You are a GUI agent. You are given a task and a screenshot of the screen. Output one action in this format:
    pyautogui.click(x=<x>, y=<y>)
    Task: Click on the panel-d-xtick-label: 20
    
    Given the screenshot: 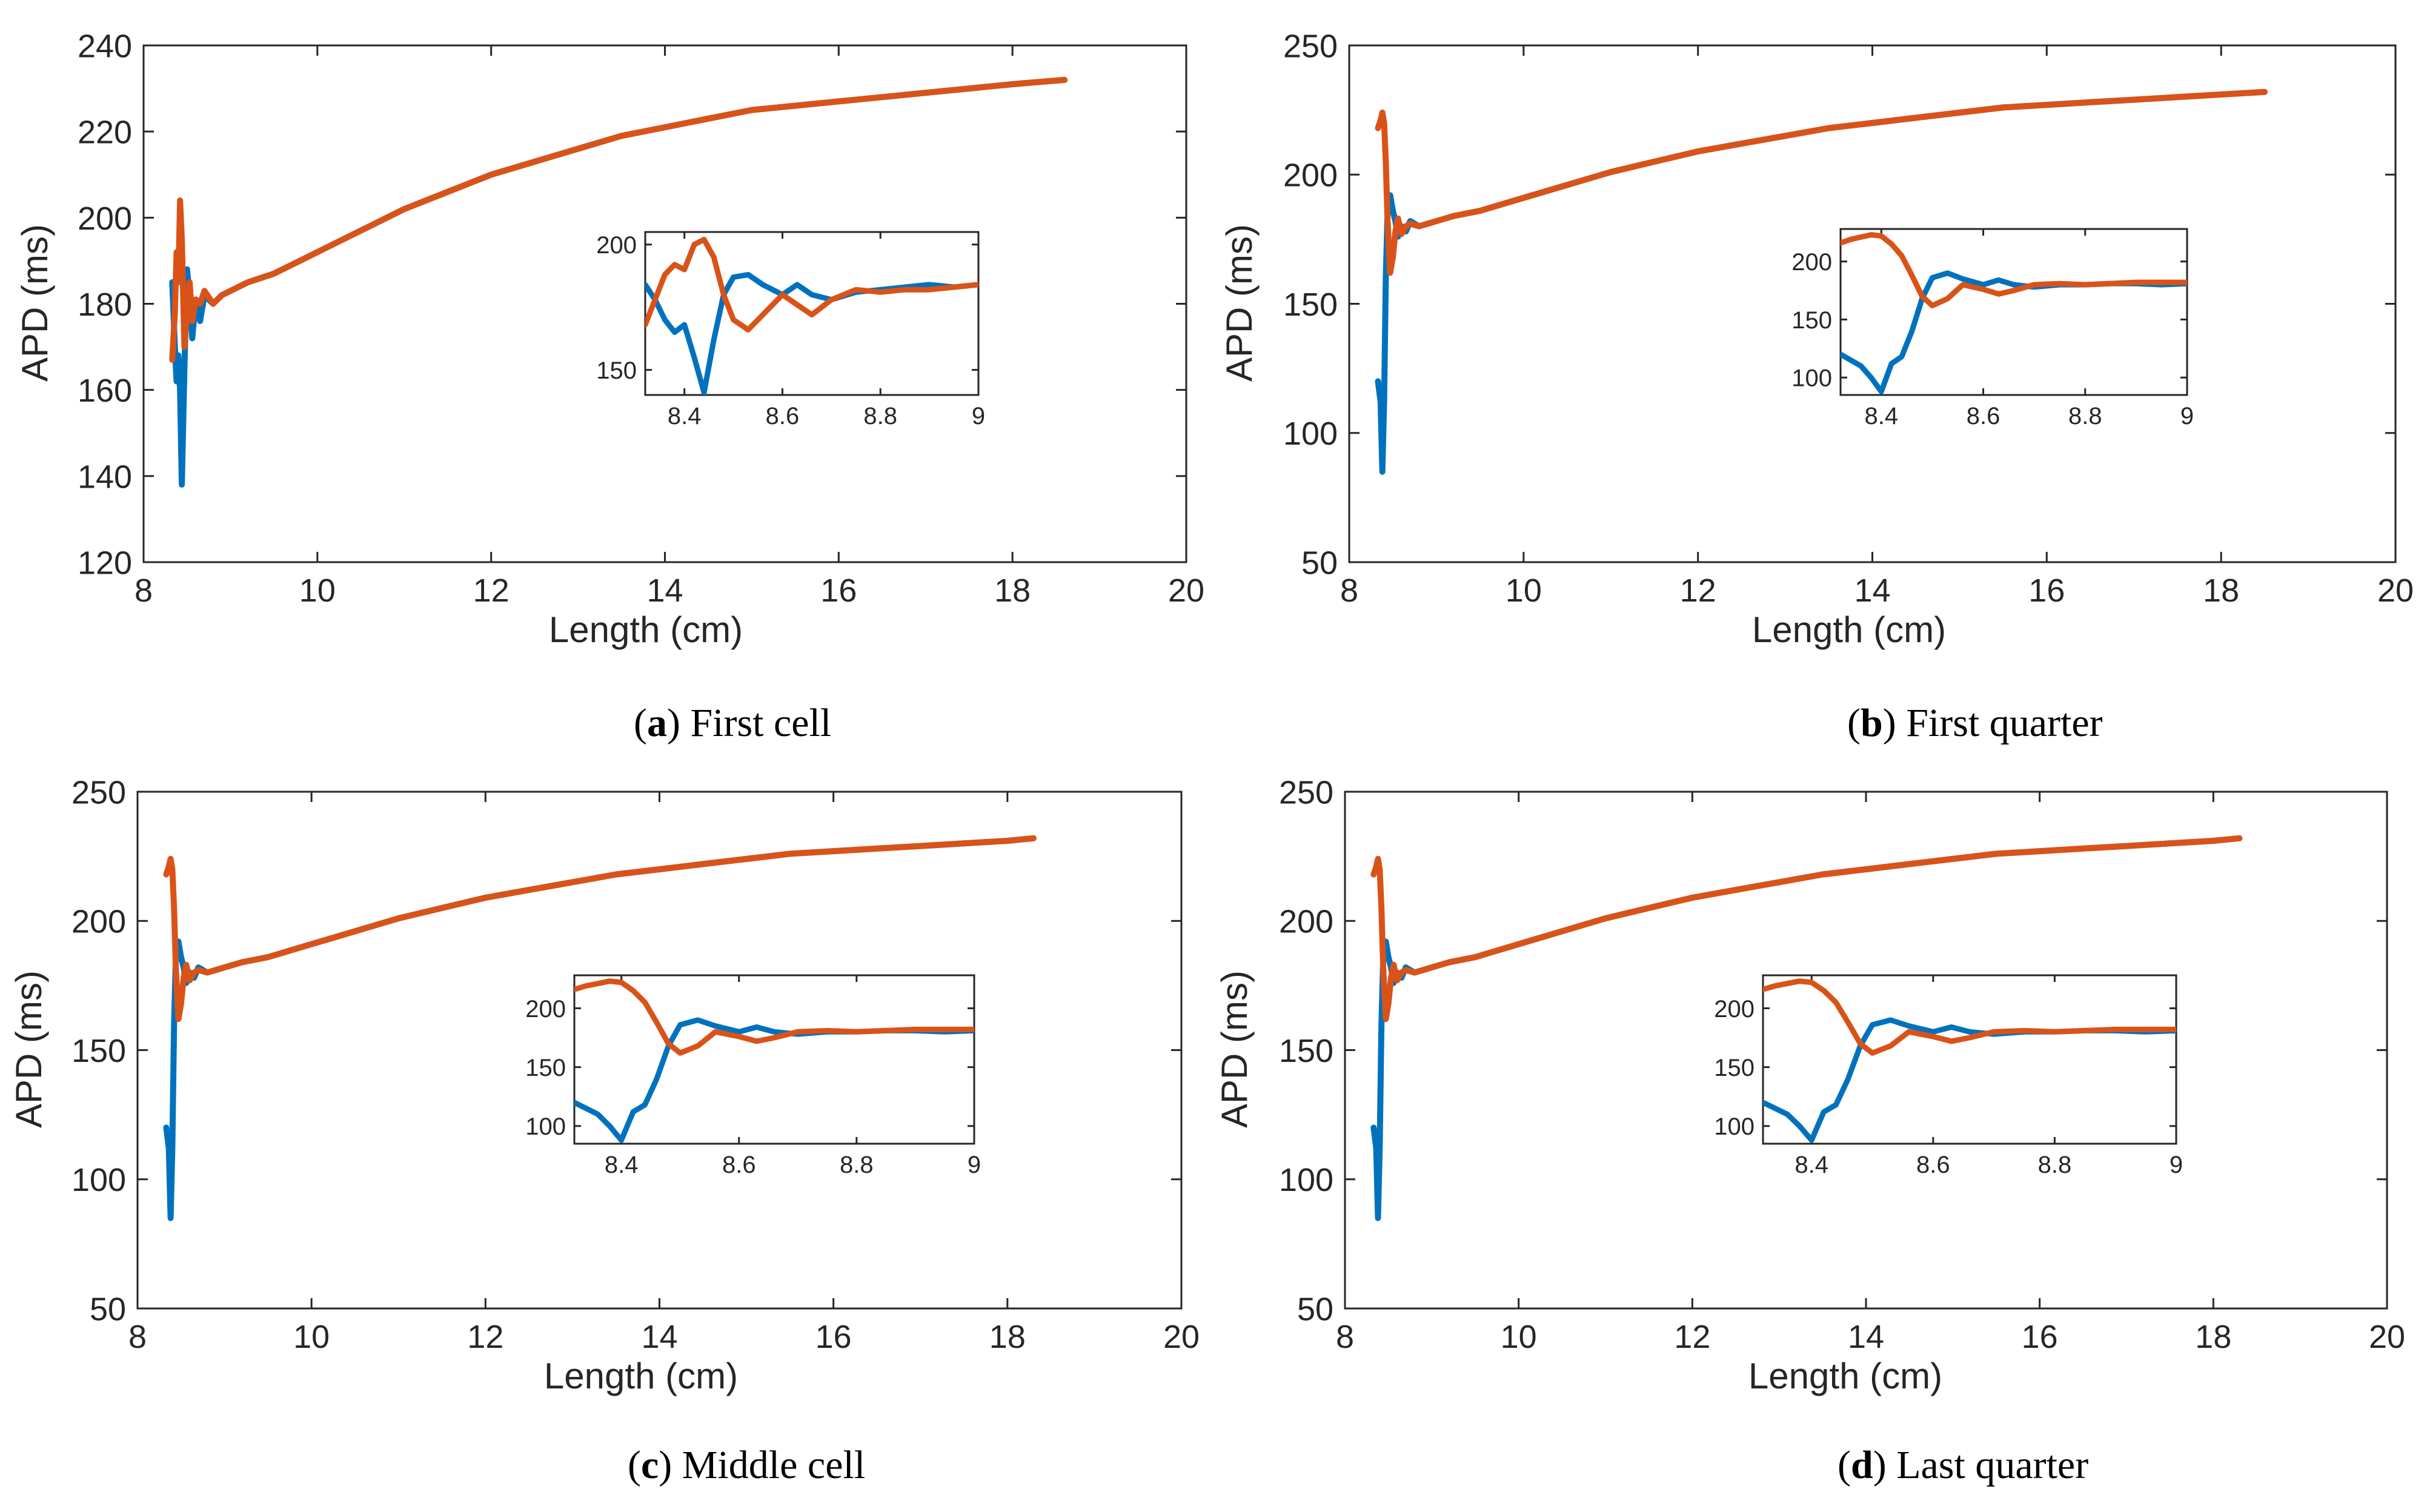 What is the action you would take?
    pyautogui.click(x=2387, y=1337)
    